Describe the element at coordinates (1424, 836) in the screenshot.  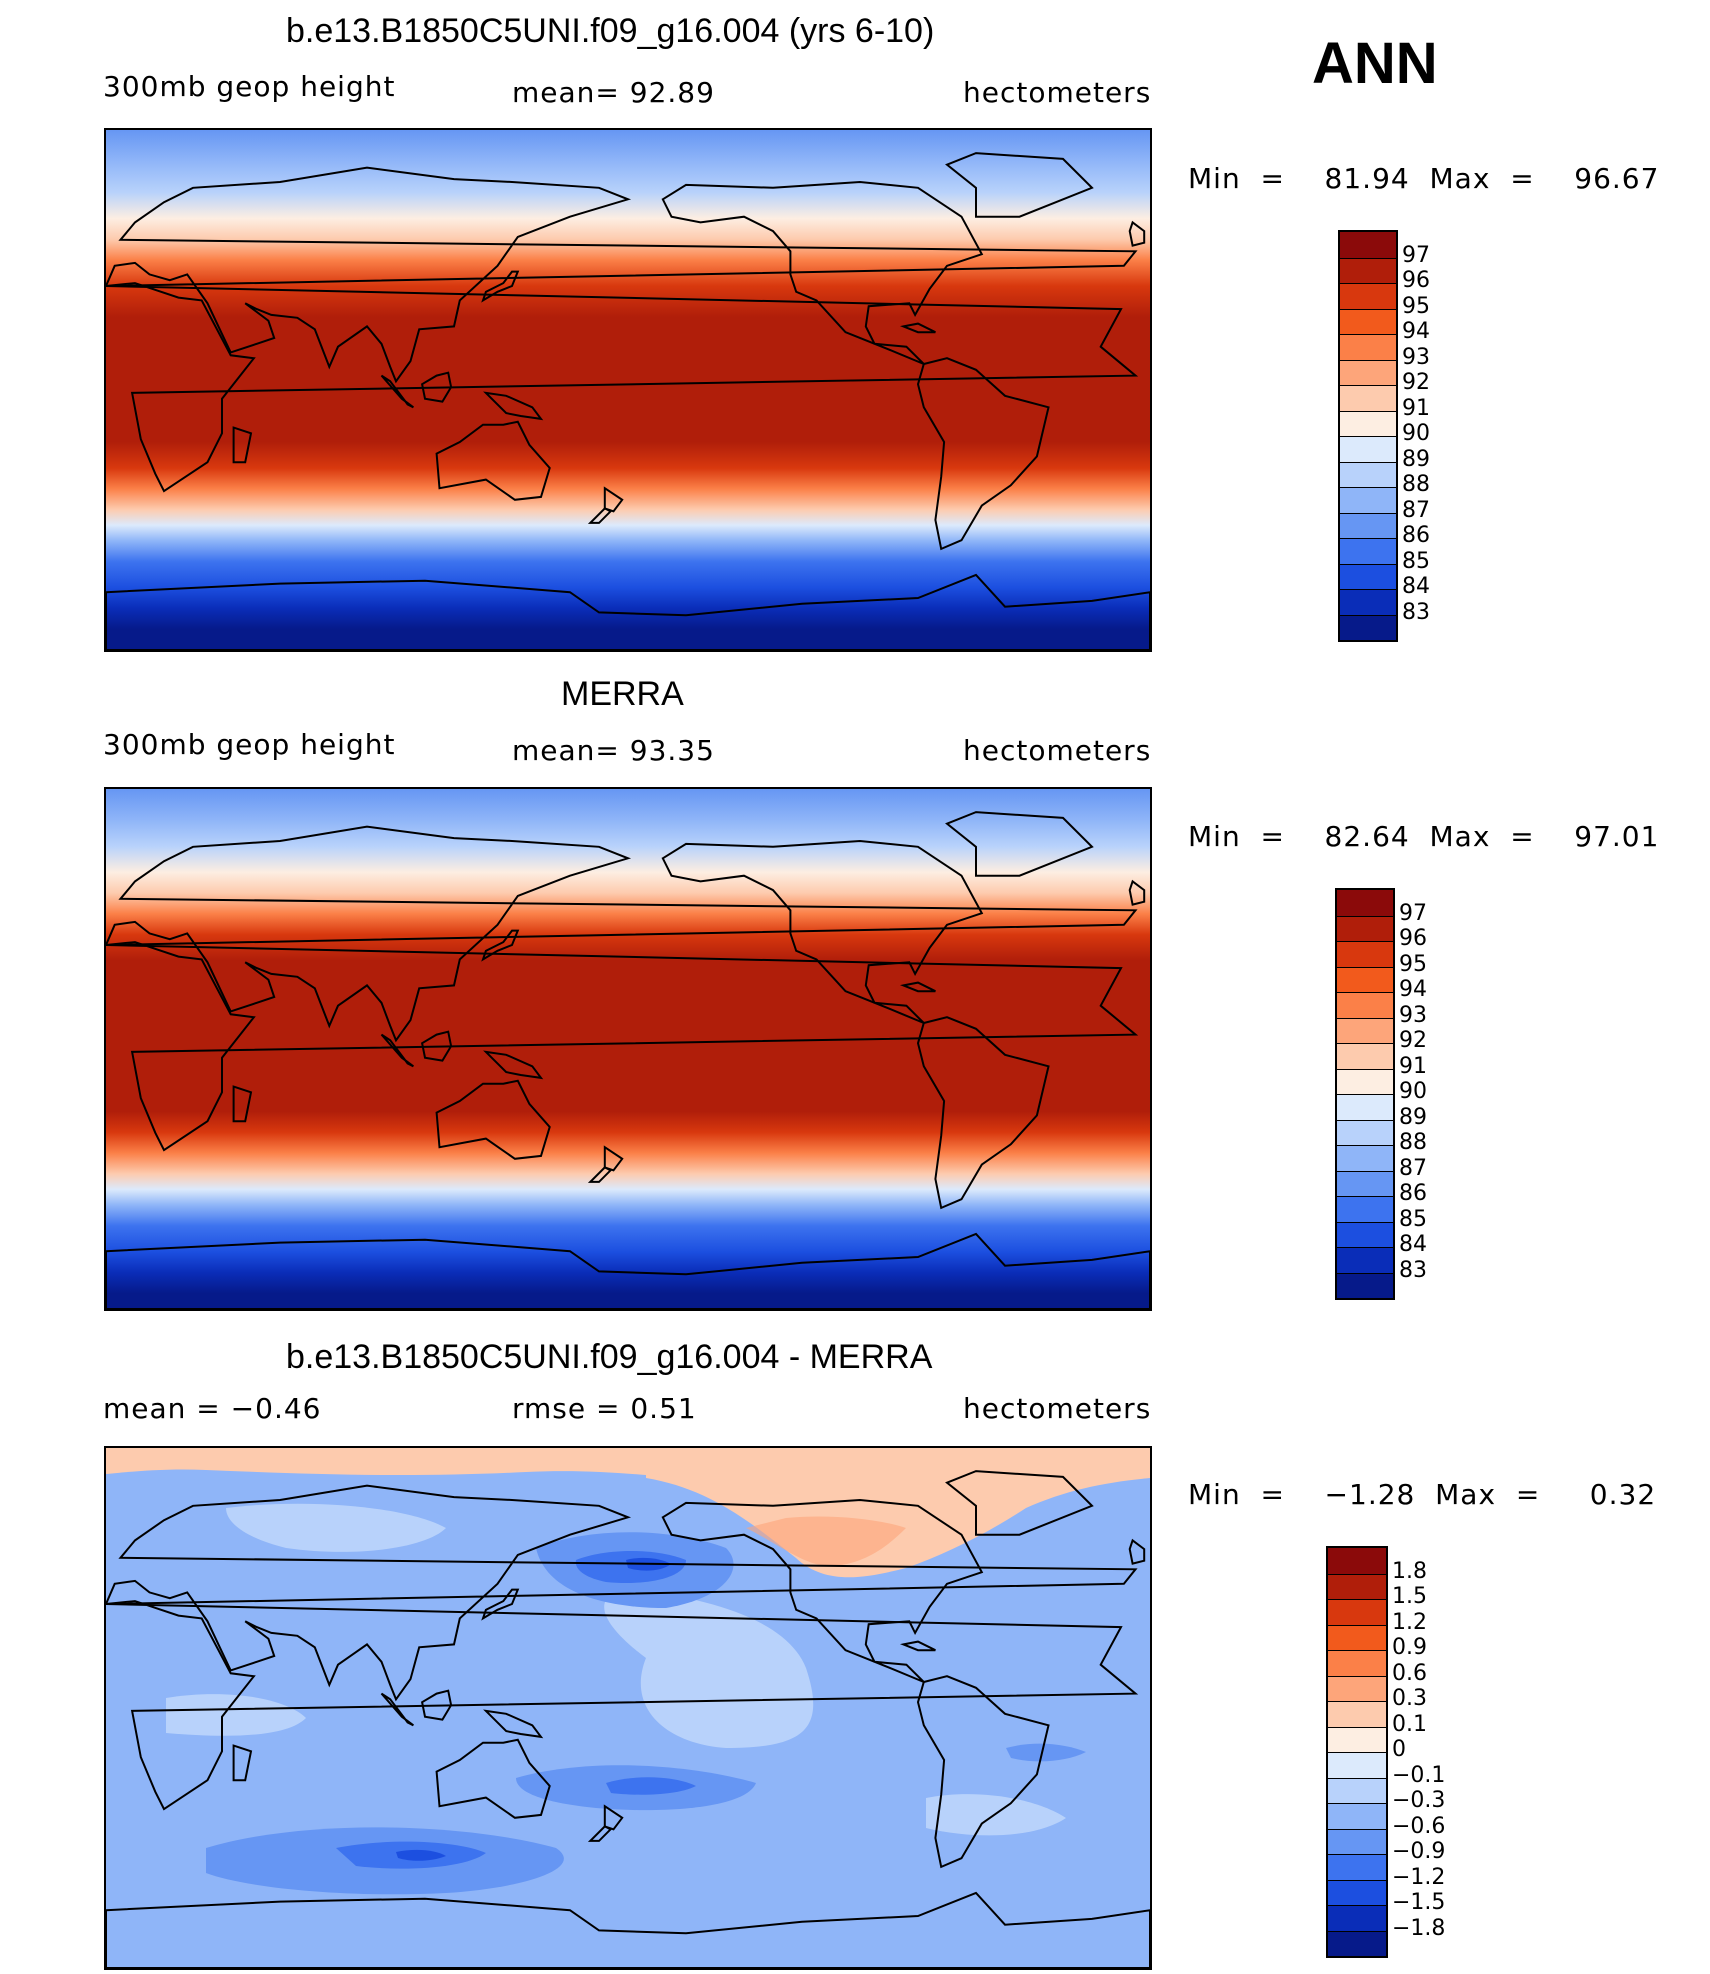
I see `panel-2-minmax: Min = 82.64 Max = 97.01` at that location.